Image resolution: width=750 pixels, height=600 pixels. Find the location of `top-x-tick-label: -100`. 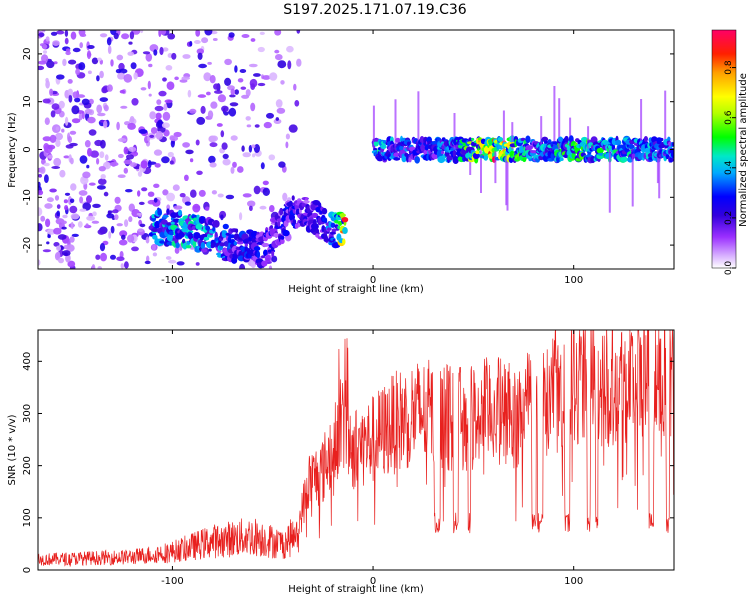

top-x-tick-label: -100 is located at coordinates (172, 280).